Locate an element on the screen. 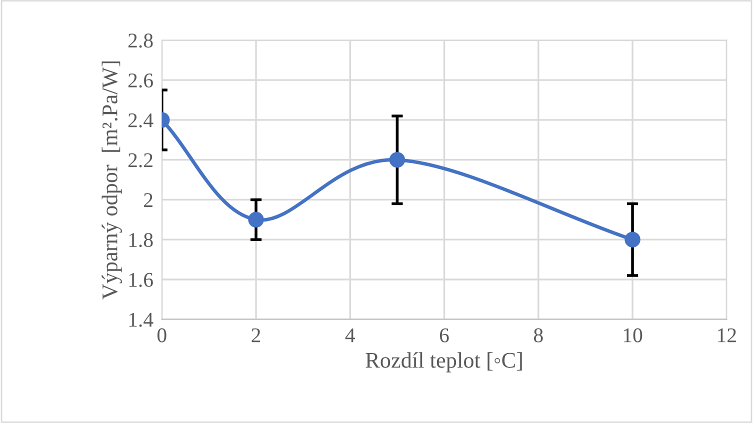 The image size is (753, 423). x-tick-label: 12 is located at coordinates (727, 335).